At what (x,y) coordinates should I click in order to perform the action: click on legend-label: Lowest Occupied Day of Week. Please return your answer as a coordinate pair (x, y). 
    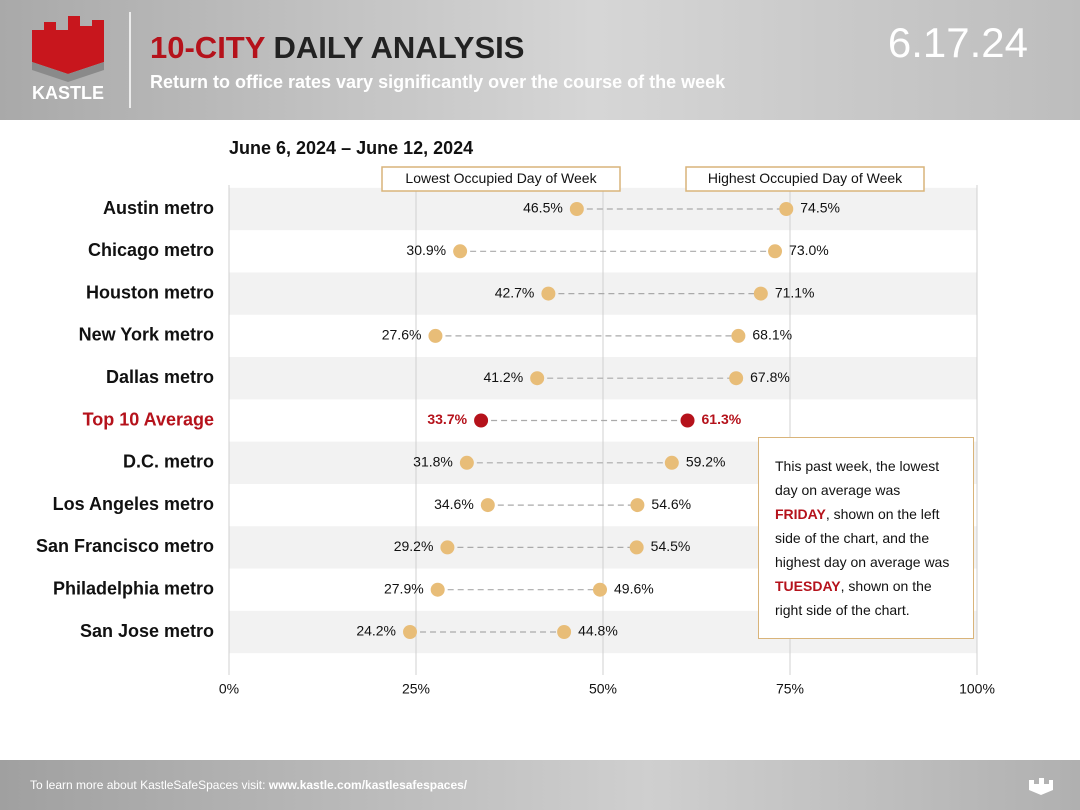
    Looking at the image, I should click on (501, 178).